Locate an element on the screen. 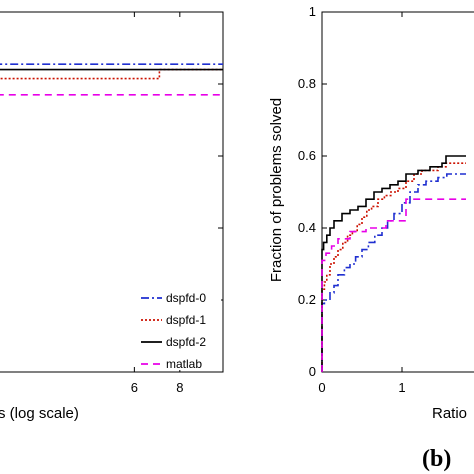 This screenshot has width=474, height=474. panel-b-y-axis-label: Fraction of problems solved is located at coordinates (276, 190).